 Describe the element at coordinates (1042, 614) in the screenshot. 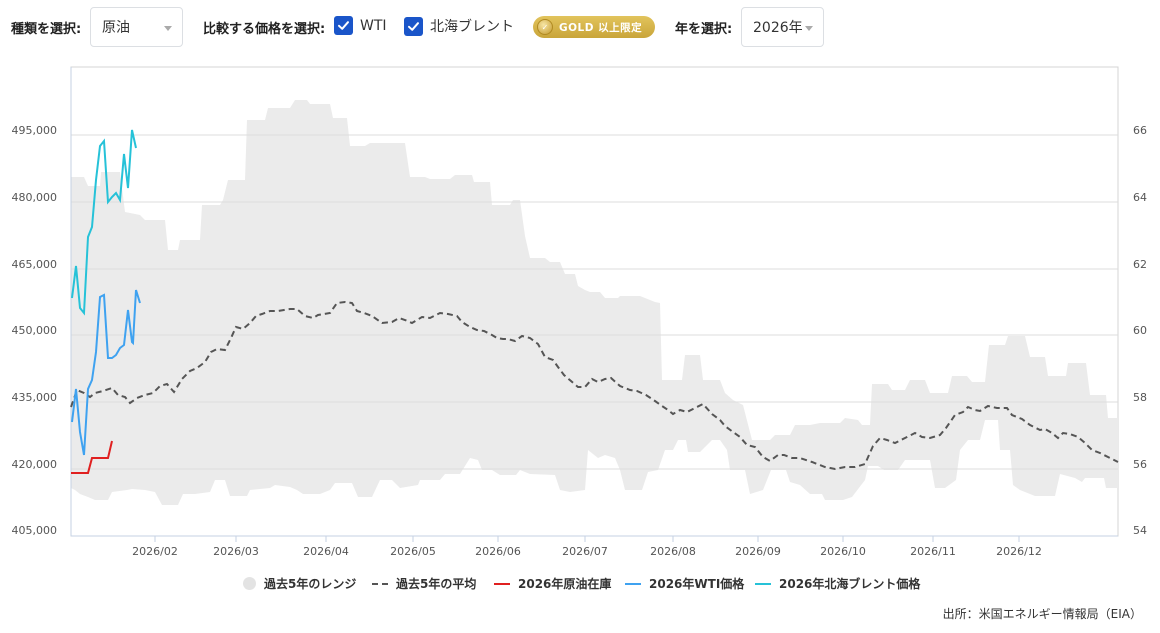

I see `data-source-note: 出所：米国エネルギー情報局（EIA）` at that location.